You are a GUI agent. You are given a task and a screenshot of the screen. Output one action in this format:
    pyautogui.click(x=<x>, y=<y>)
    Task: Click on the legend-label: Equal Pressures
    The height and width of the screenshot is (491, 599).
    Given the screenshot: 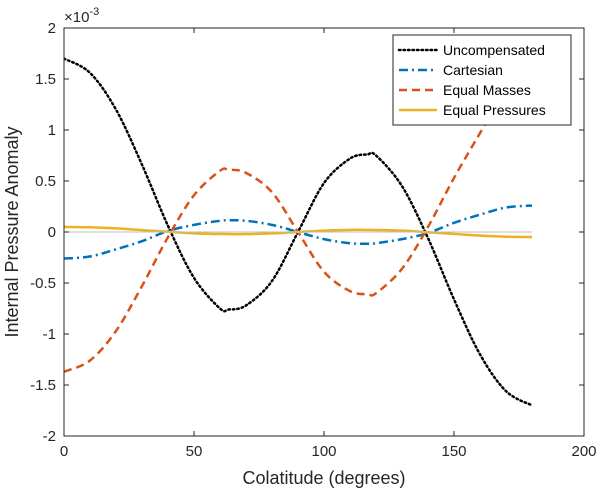 What is the action you would take?
    pyautogui.click(x=494, y=110)
    